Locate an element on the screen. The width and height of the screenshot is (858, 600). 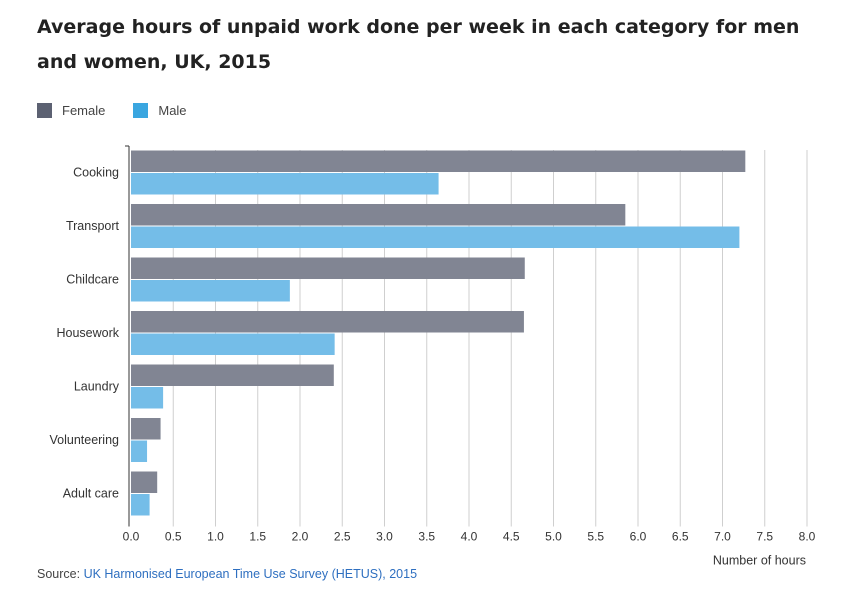
x-tick-label: 3.0 is located at coordinates (384, 537).